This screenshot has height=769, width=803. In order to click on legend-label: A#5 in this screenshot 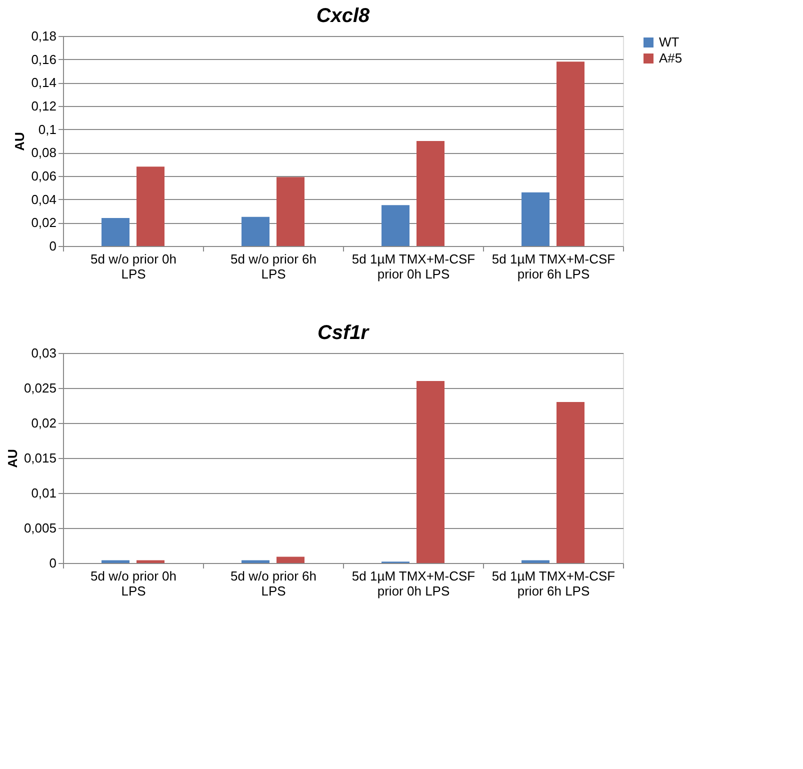, I will do `click(670, 58)`.